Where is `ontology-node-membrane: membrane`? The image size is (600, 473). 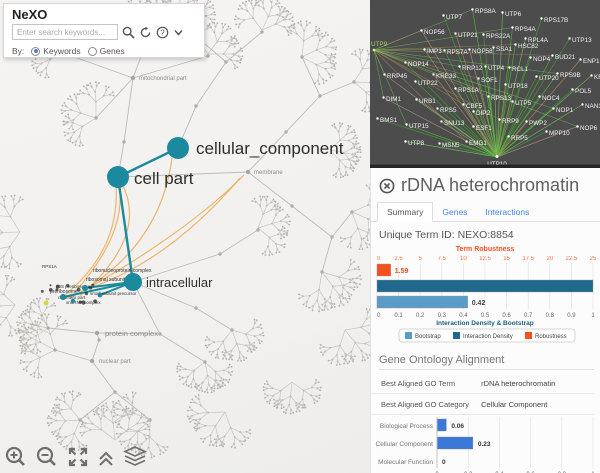 ontology-node-membrane: membrane is located at coordinates (264, 172).